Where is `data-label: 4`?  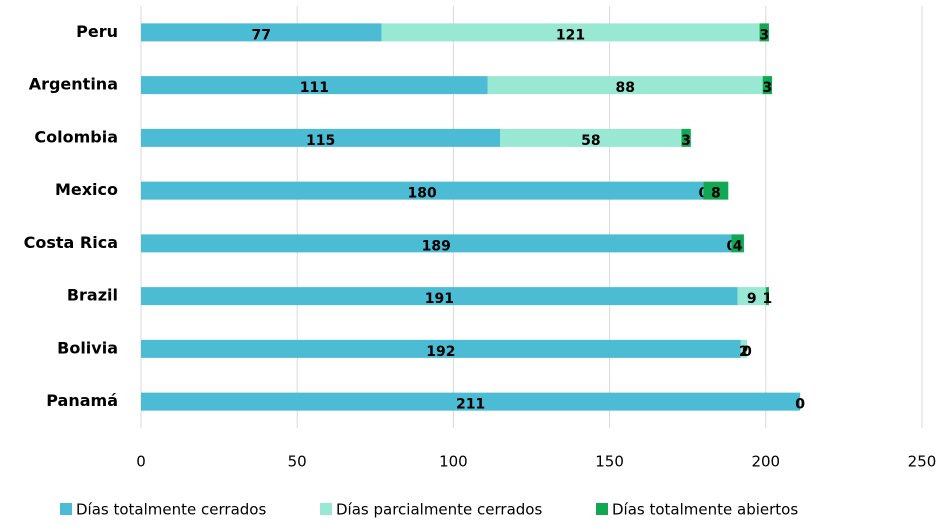
data-label: 4 is located at coordinates (738, 246).